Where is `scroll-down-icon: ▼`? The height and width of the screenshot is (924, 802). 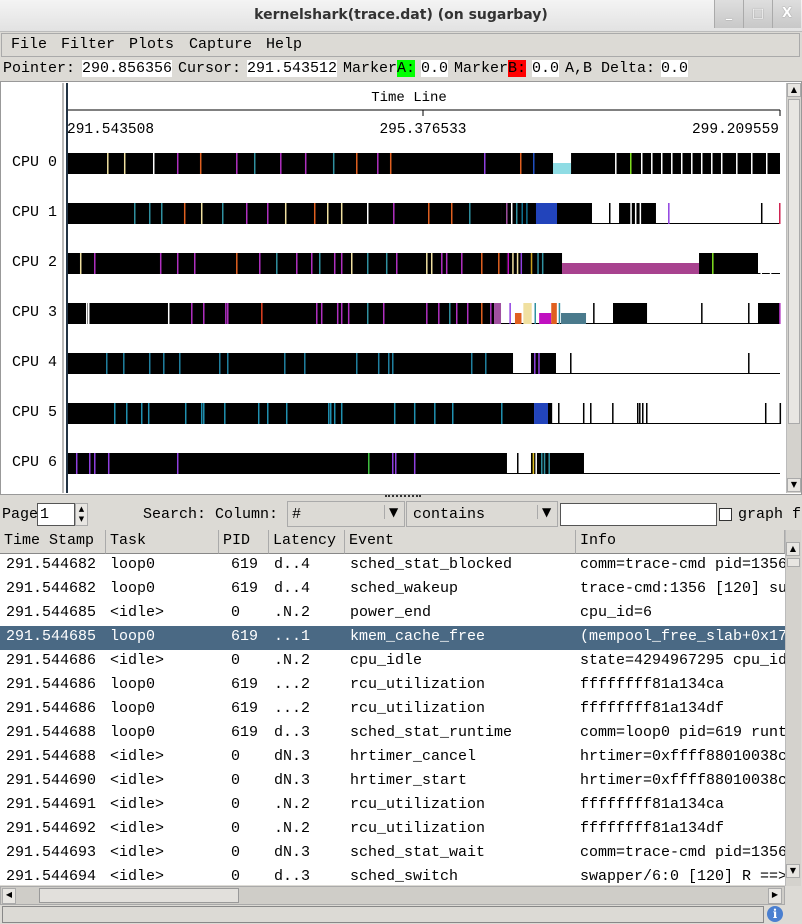 scroll-down-icon: ▼ is located at coordinates (794, 485).